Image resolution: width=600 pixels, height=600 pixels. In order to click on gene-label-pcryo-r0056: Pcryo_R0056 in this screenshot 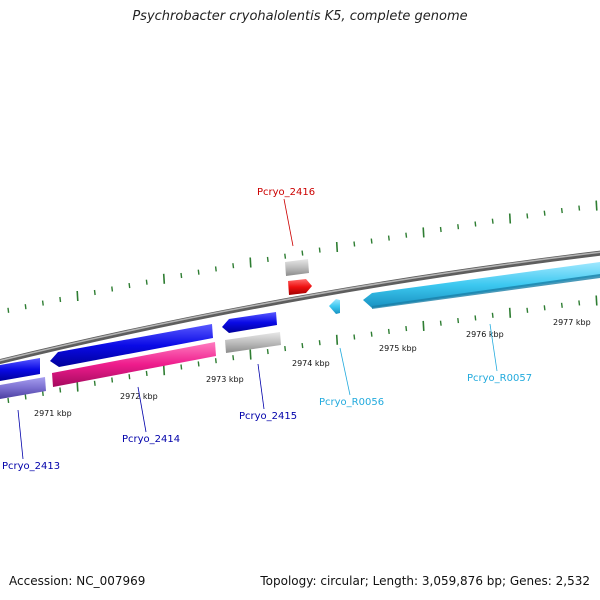, I will do `click(351, 402)`.